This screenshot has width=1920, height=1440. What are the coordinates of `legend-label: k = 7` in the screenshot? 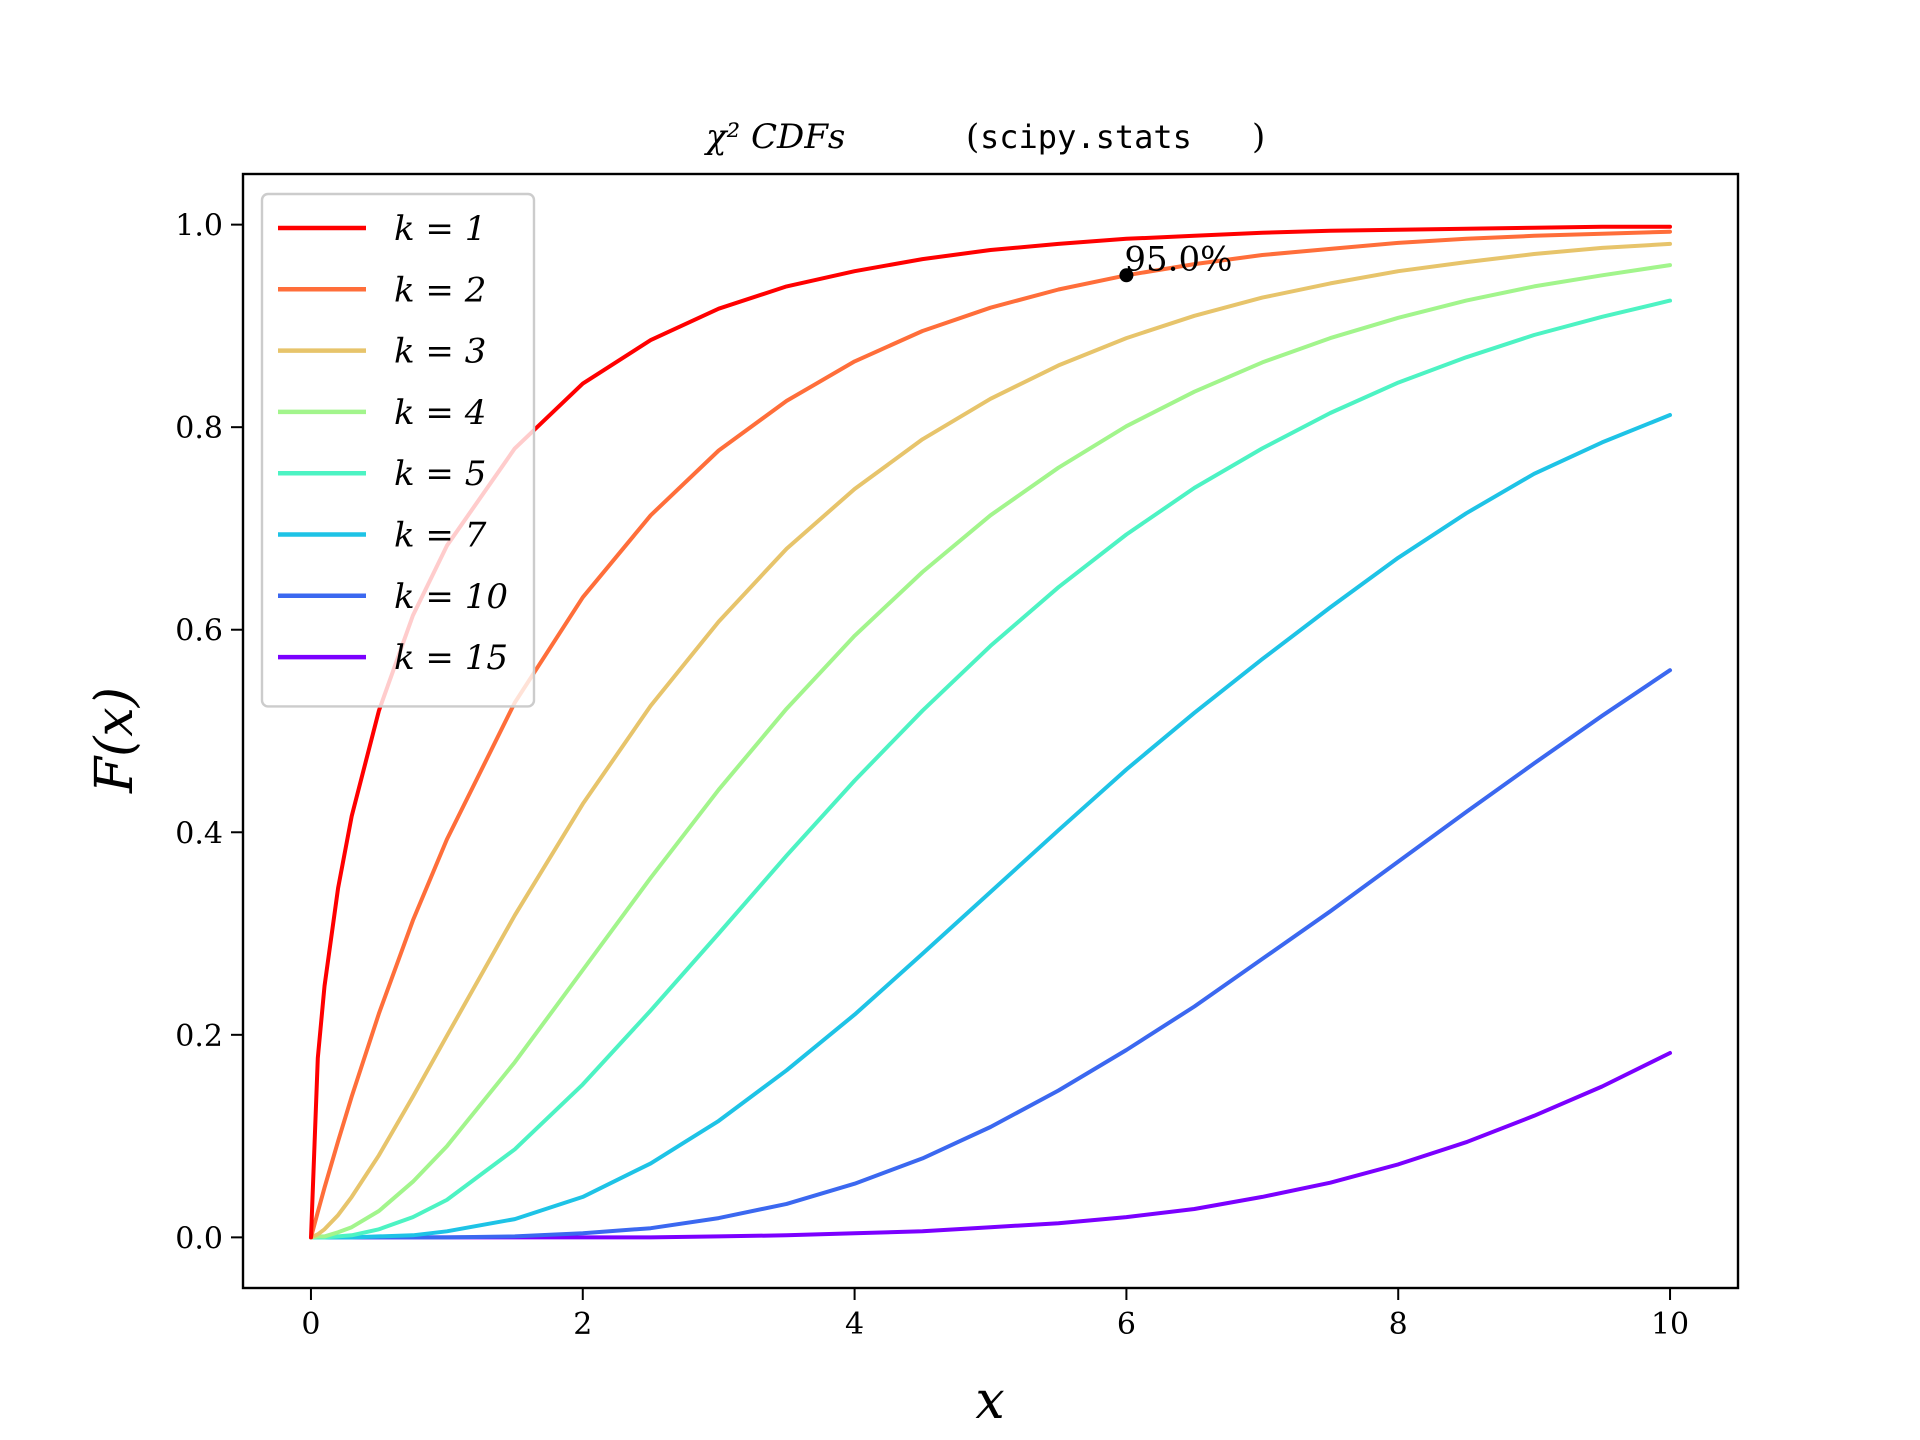 It's located at (440, 536).